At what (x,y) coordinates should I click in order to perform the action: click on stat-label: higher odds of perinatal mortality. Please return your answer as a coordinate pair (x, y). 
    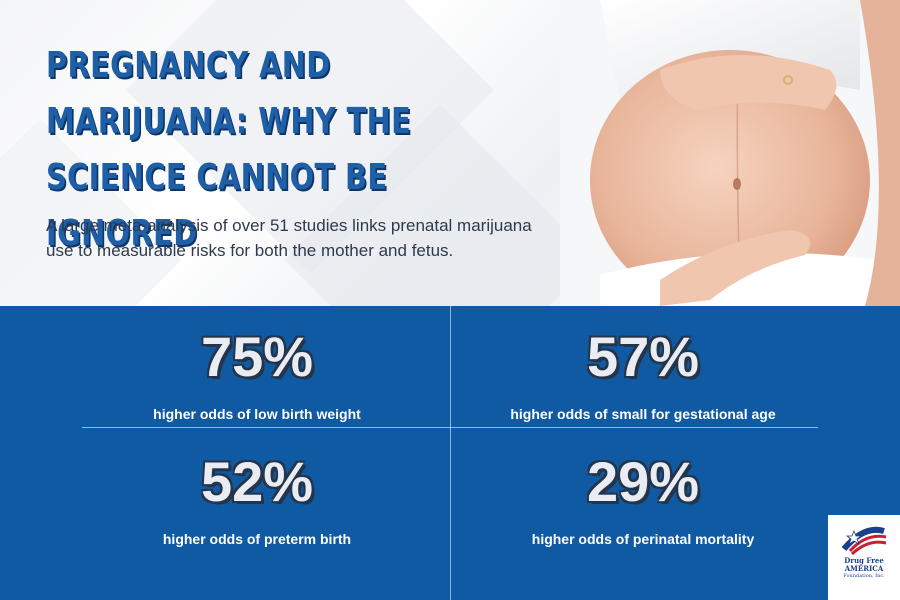
    Looking at the image, I should click on (643, 539).